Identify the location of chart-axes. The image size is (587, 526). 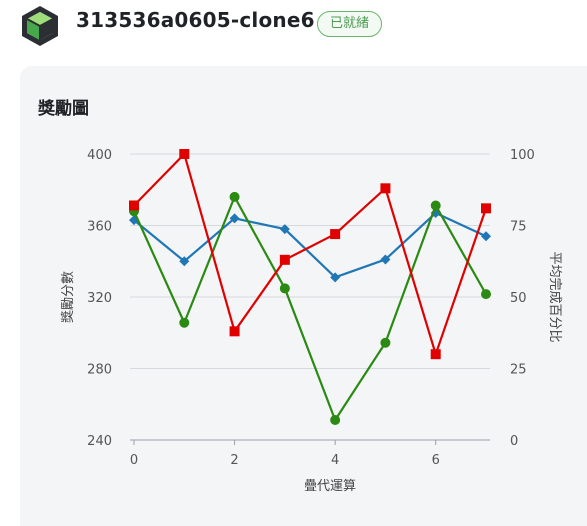
(310, 442).